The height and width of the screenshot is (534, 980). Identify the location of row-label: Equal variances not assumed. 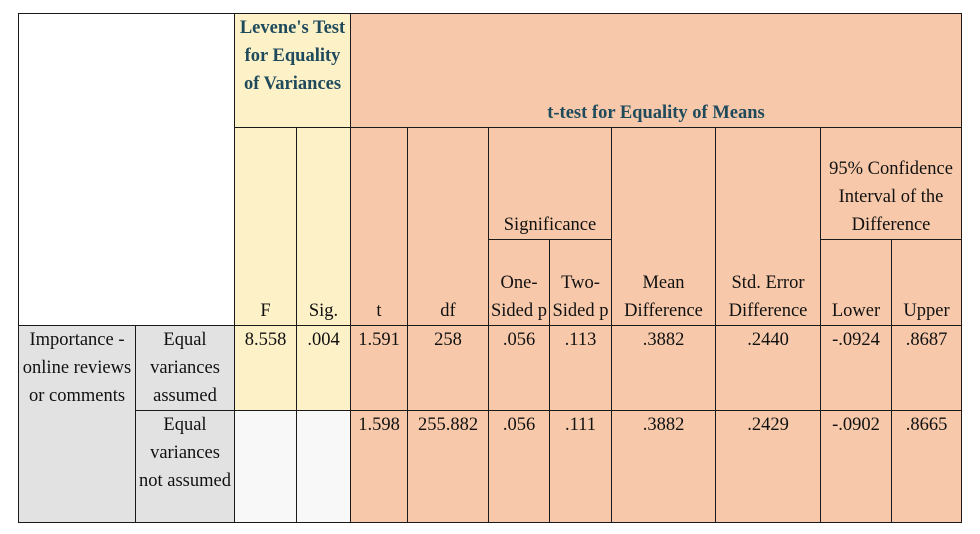
(185, 466).